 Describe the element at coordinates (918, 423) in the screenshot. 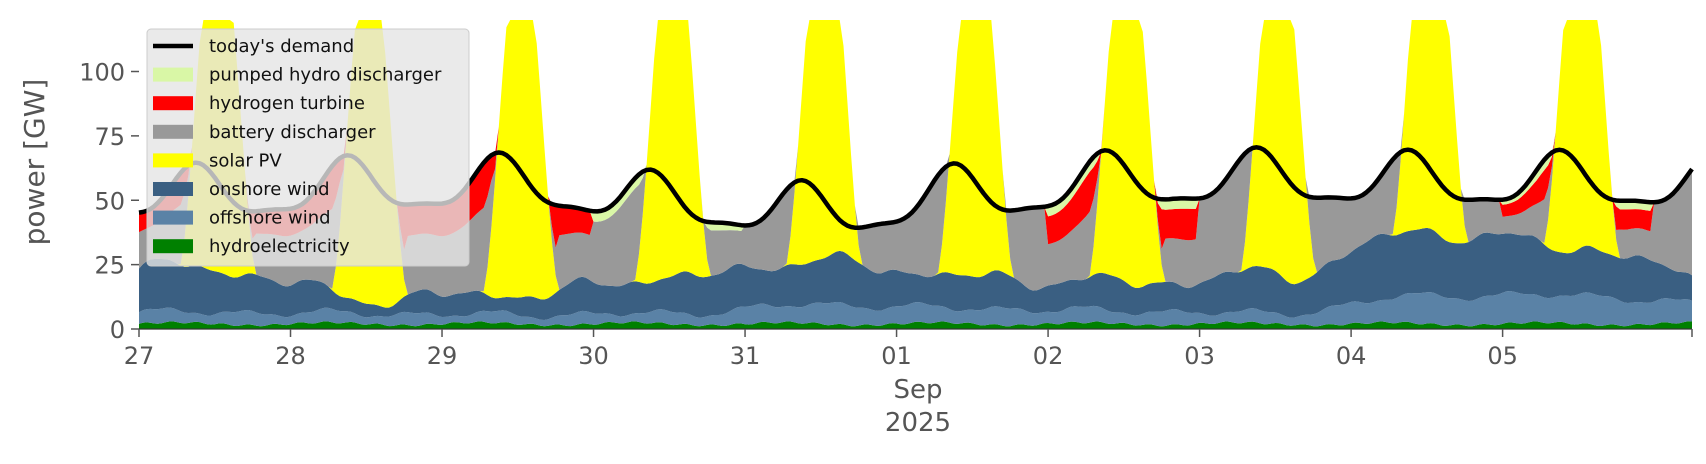

I see `x-axis-year-label: 2025` at that location.